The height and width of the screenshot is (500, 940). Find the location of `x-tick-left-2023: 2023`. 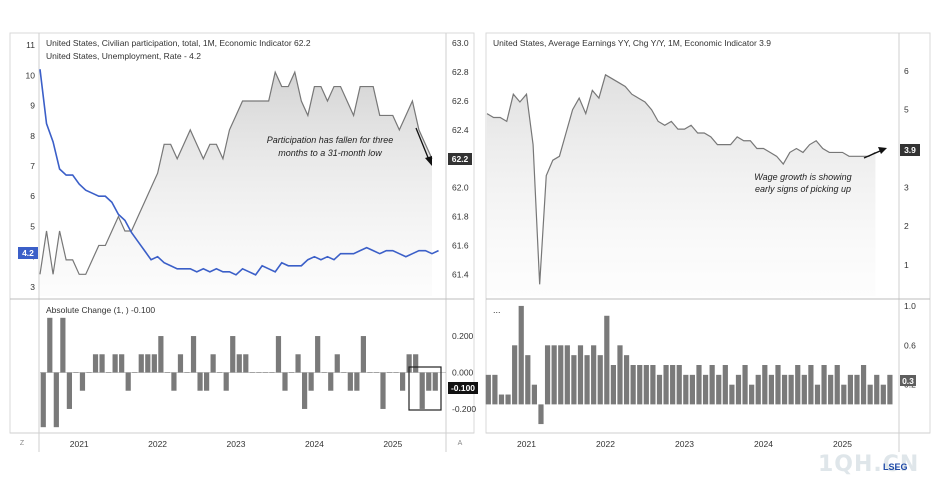

x-tick-left-2023: 2023 is located at coordinates (236, 444).